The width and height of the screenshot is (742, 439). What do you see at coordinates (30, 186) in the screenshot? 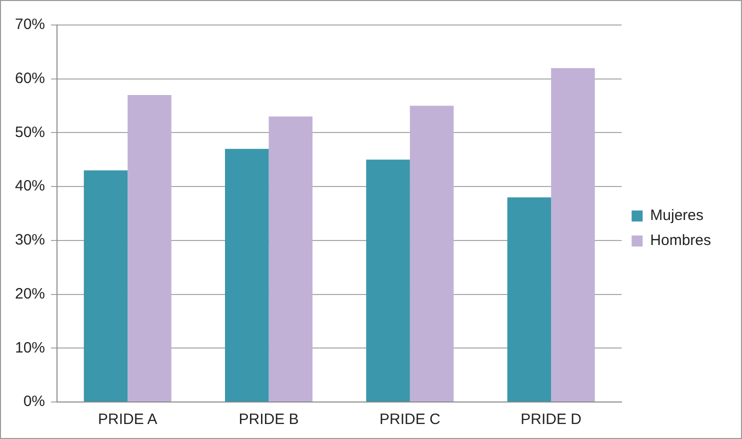
I see `y-tick-label: 40%` at bounding box center [30, 186].